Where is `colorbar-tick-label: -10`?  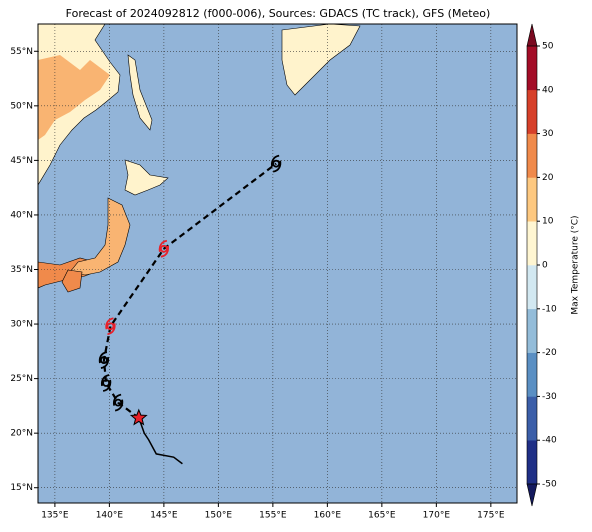
colorbar-tick-label: -10 is located at coordinates (549, 309).